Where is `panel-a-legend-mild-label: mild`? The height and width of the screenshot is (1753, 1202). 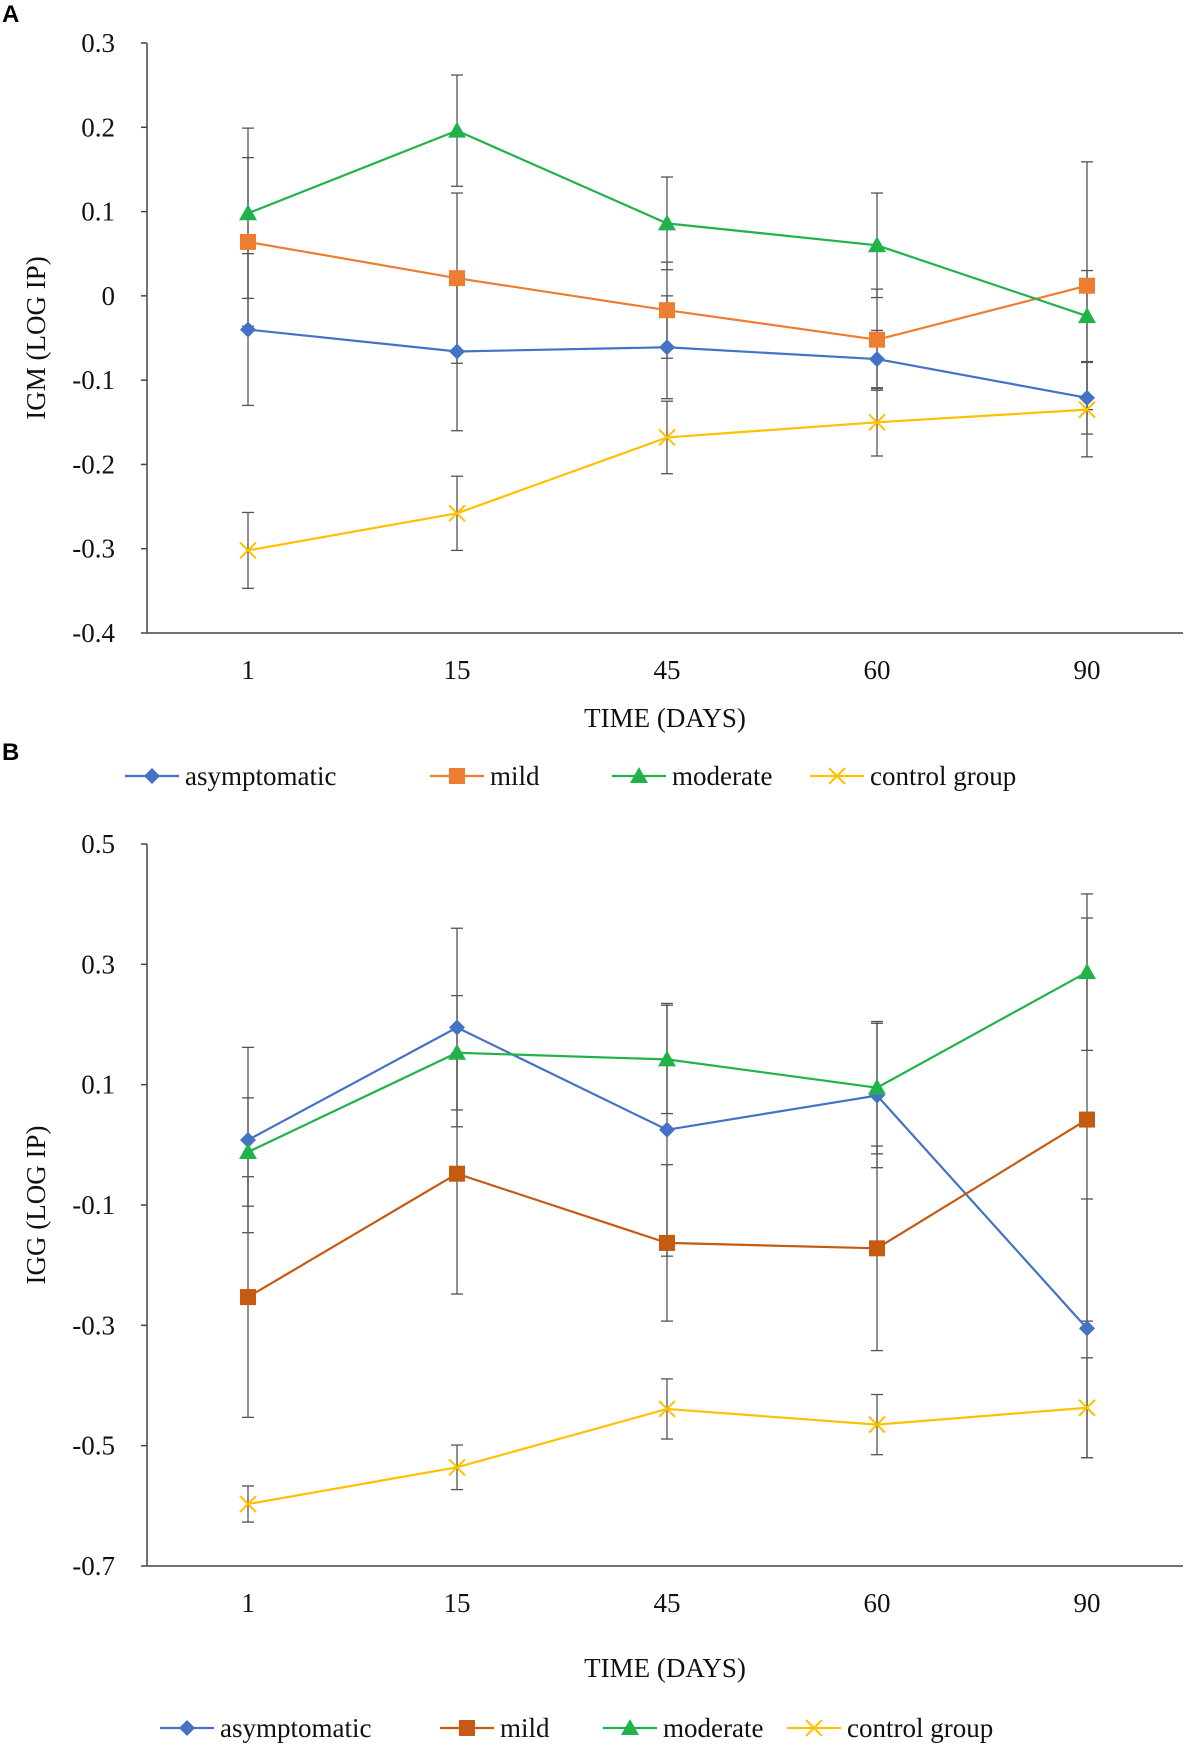
panel-a-legend-mild-label: mild is located at coordinates (515, 776).